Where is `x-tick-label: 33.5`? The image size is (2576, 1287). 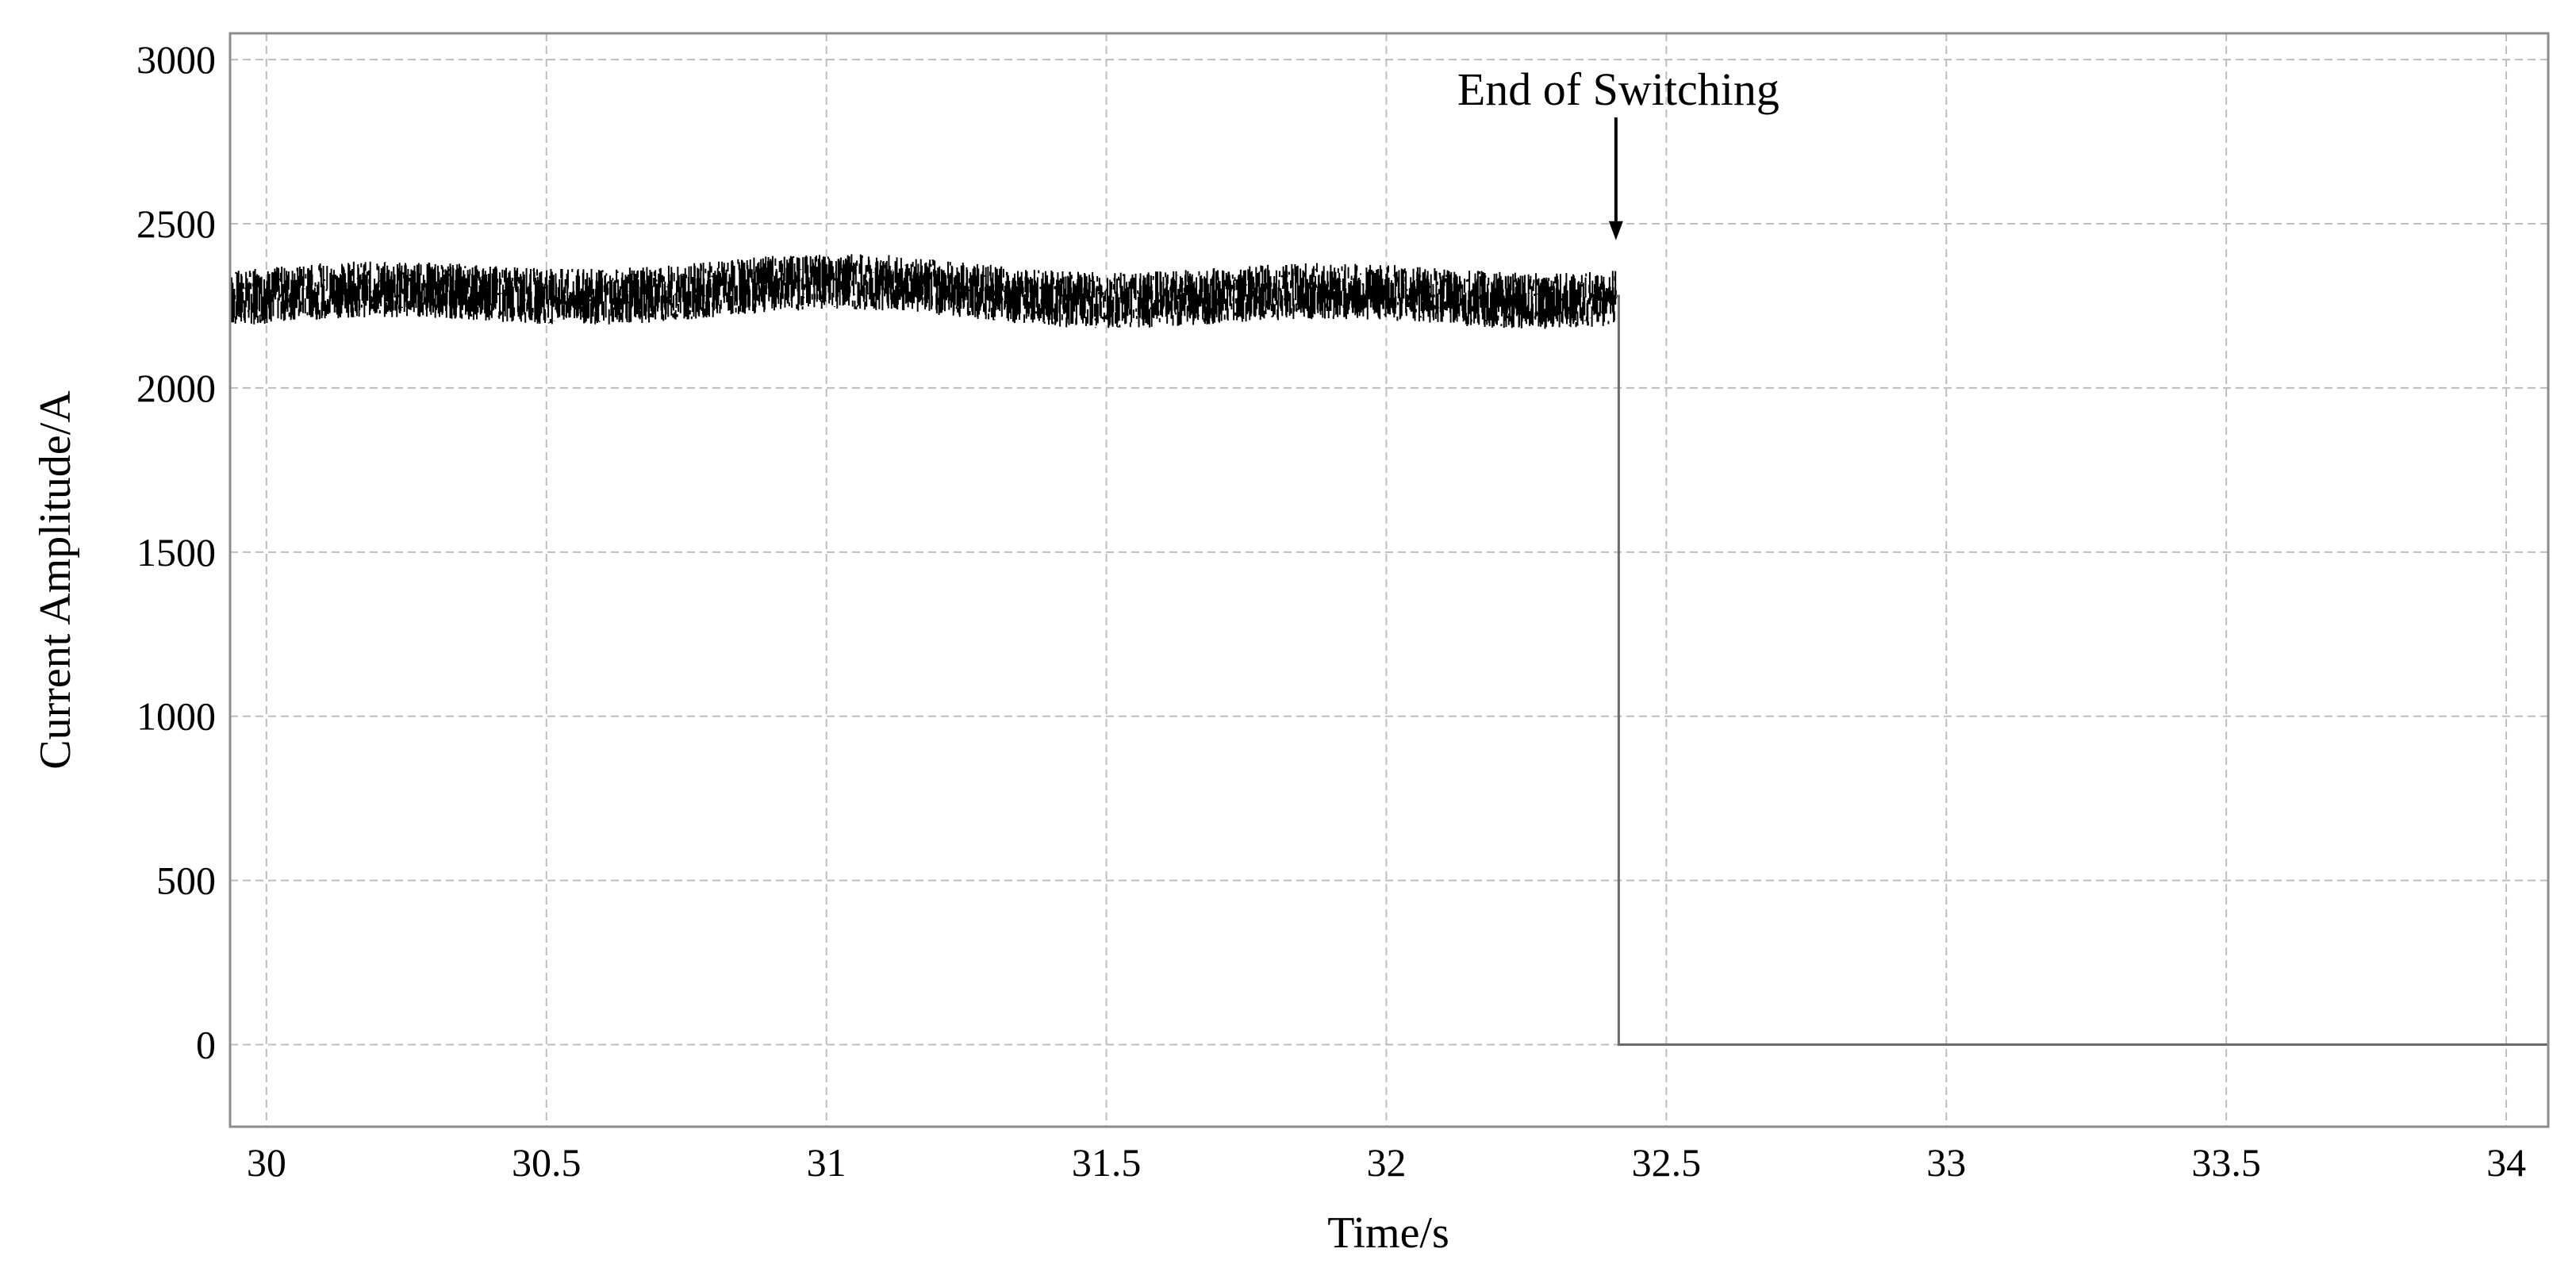
x-tick-label: 33.5 is located at coordinates (2226, 1163).